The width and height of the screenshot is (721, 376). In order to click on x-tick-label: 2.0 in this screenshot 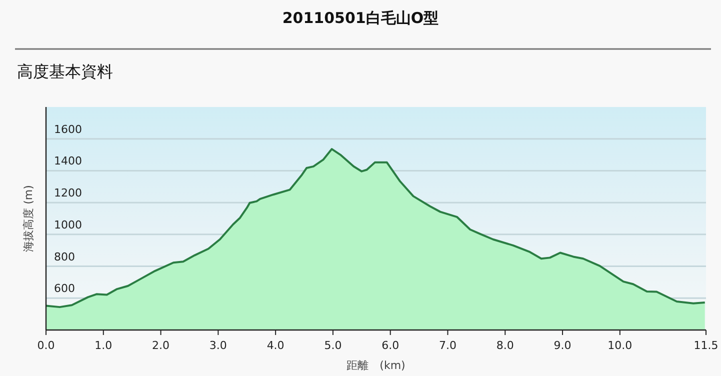, I will do `click(161, 345)`.